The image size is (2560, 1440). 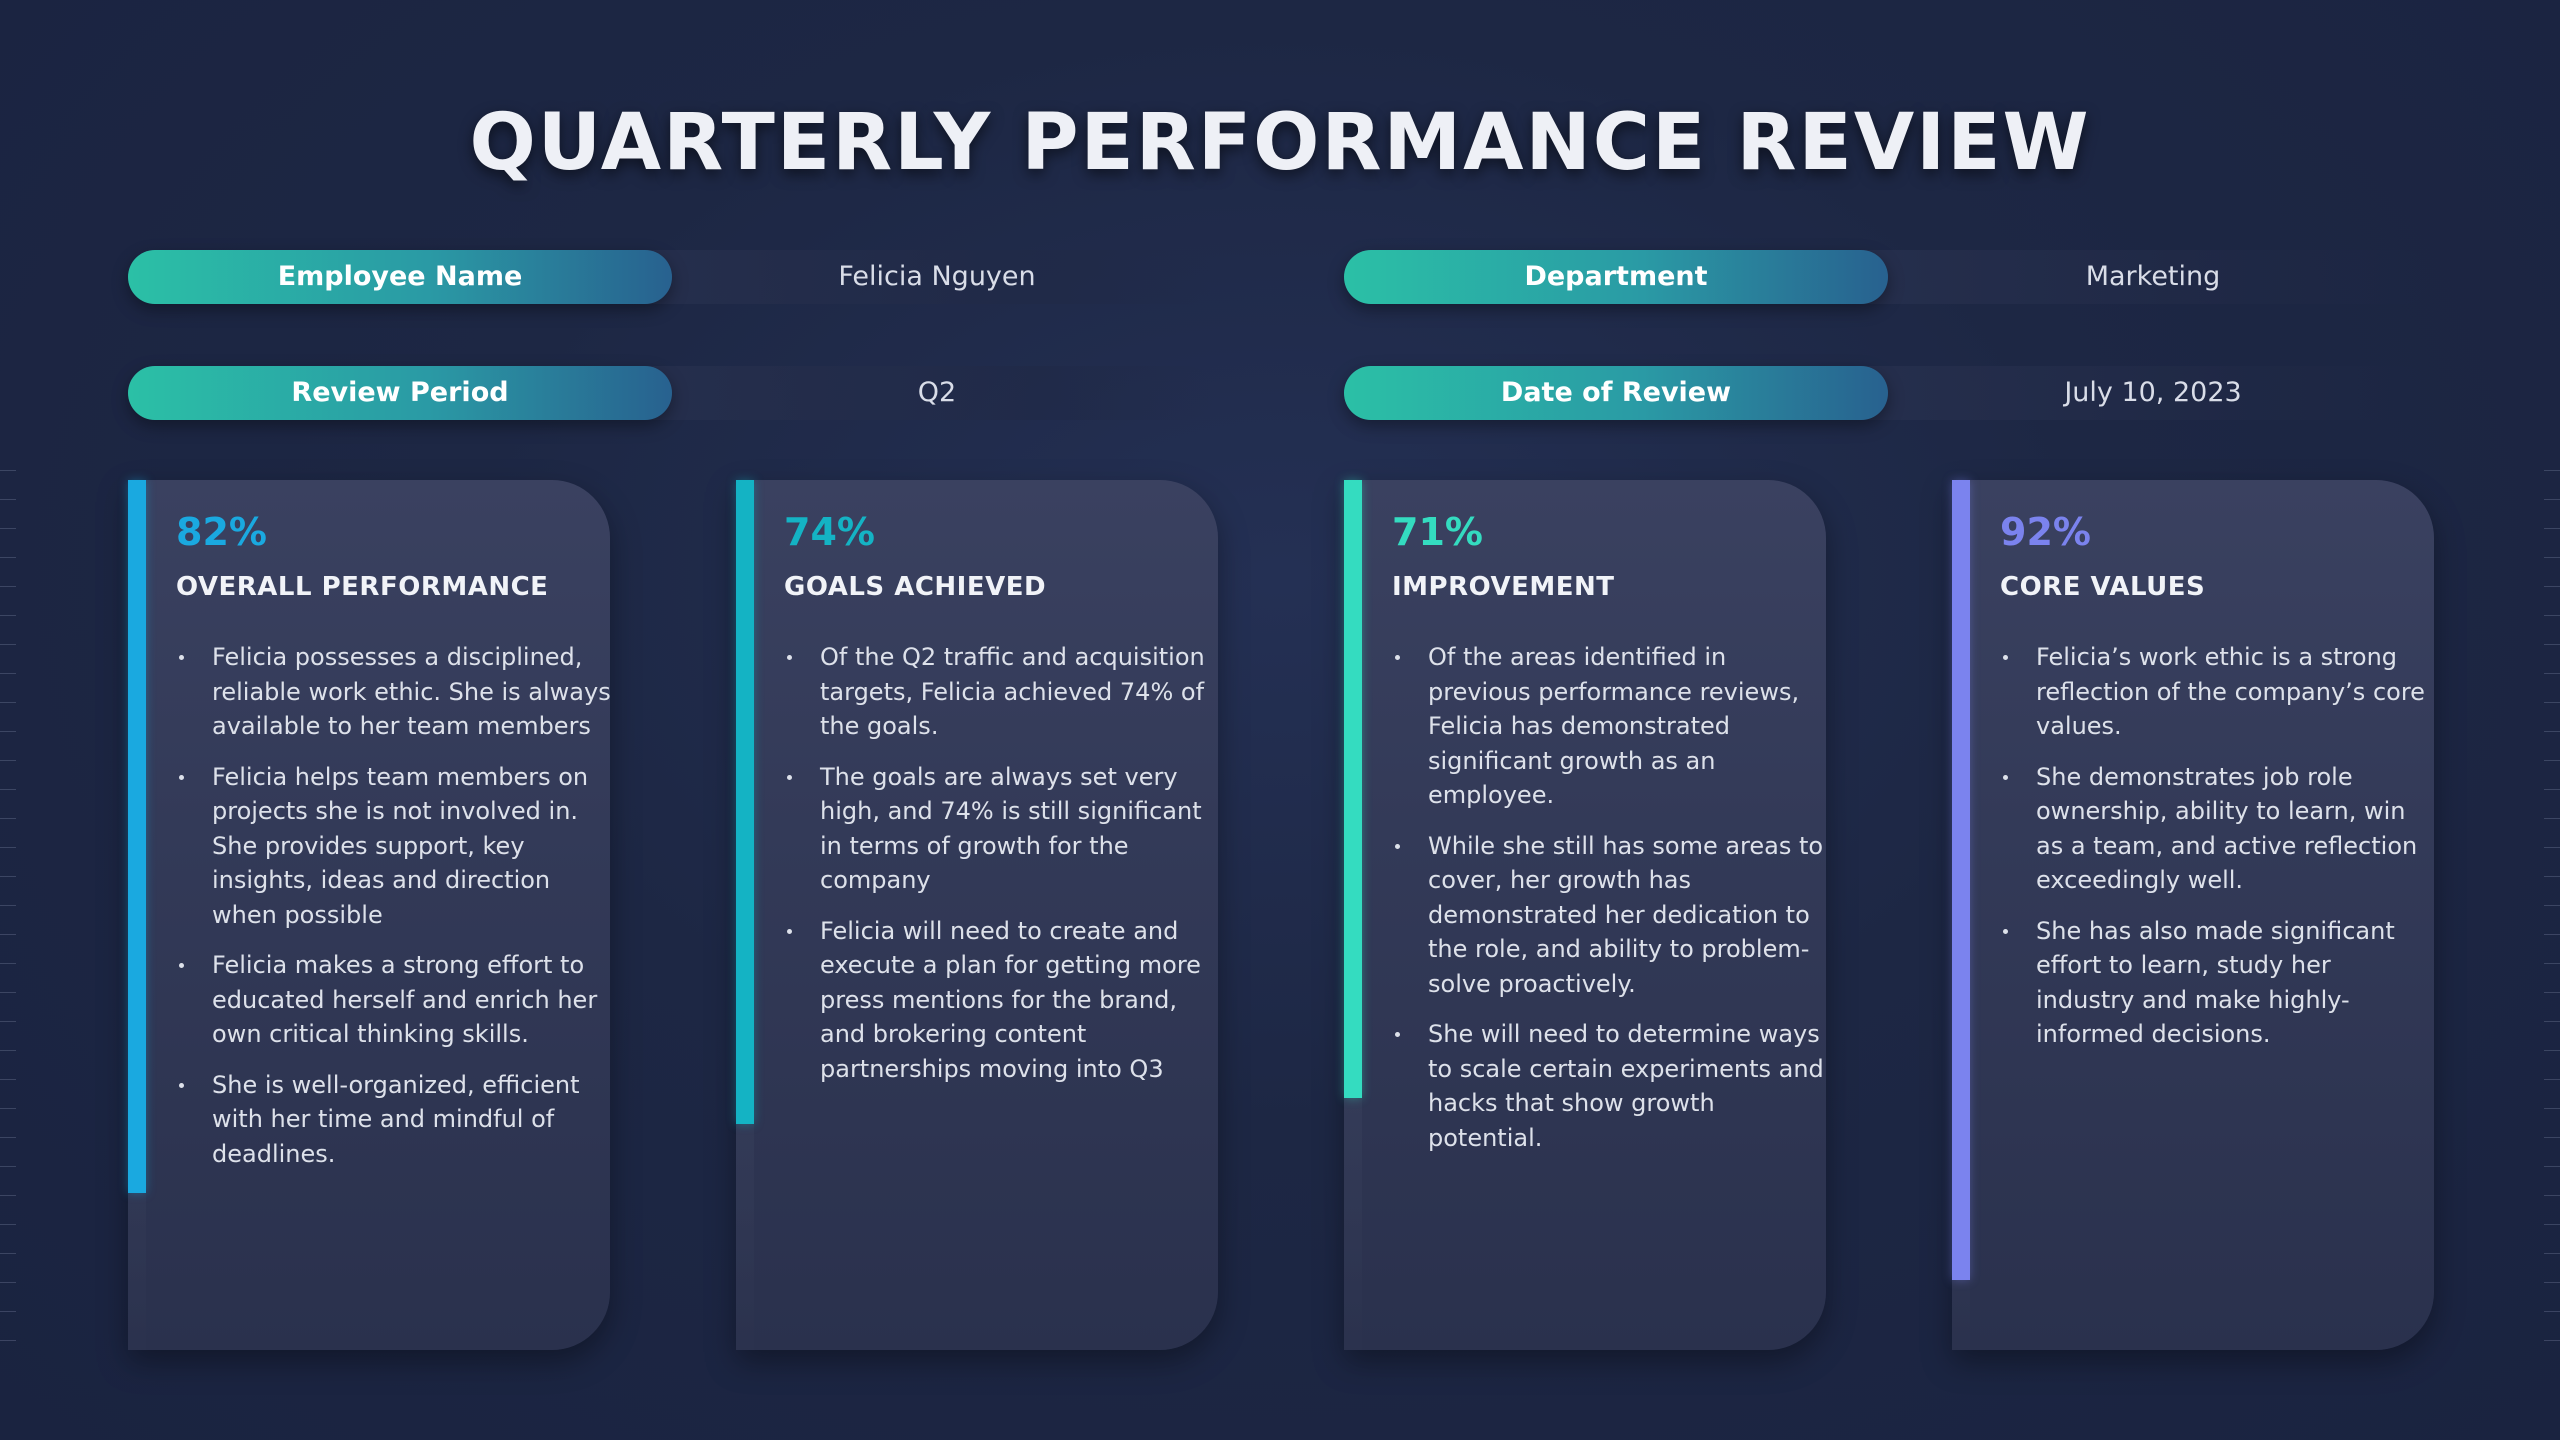 What do you see at coordinates (1437, 532) in the screenshot?
I see `percent-value: 71%` at bounding box center [1437, 532].